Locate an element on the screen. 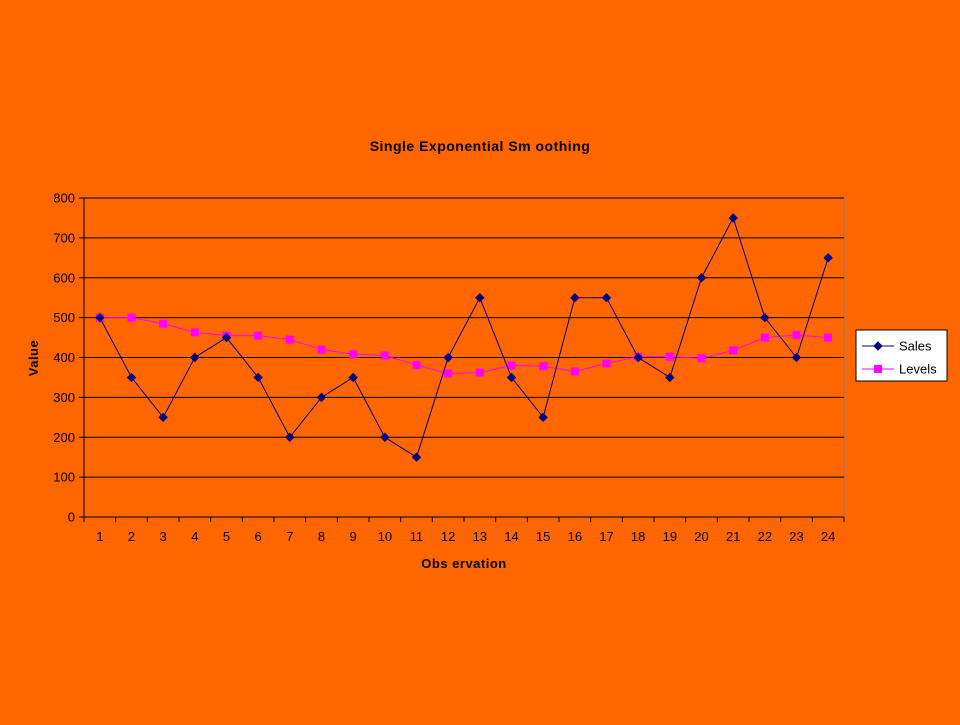 This screenshot has height=725, width=960. x-tick-label: 7 is located at coordinates (289, 536).